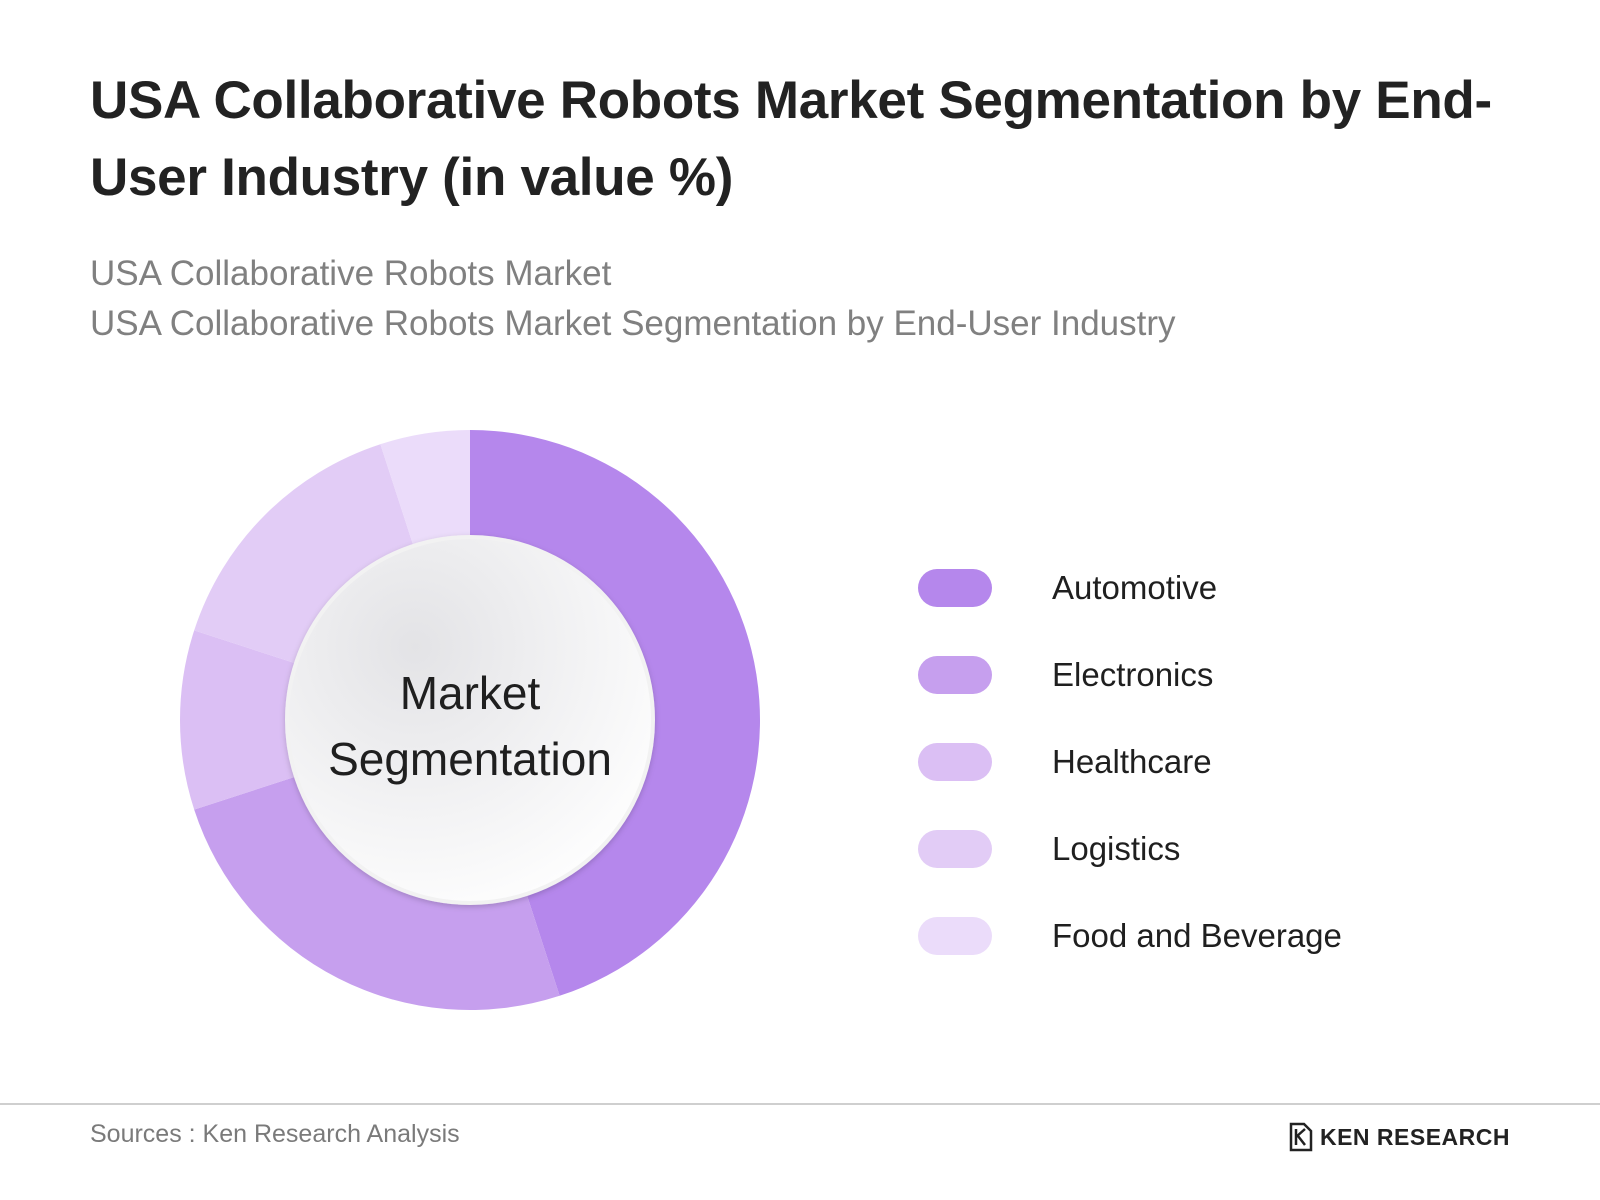 The height and width of the screenshot is (1200, 1600). What do you see at coordinates (1135, 587) in the screenshot?
I see `legend-label: Automotive` at bounding box center [1135, 587].